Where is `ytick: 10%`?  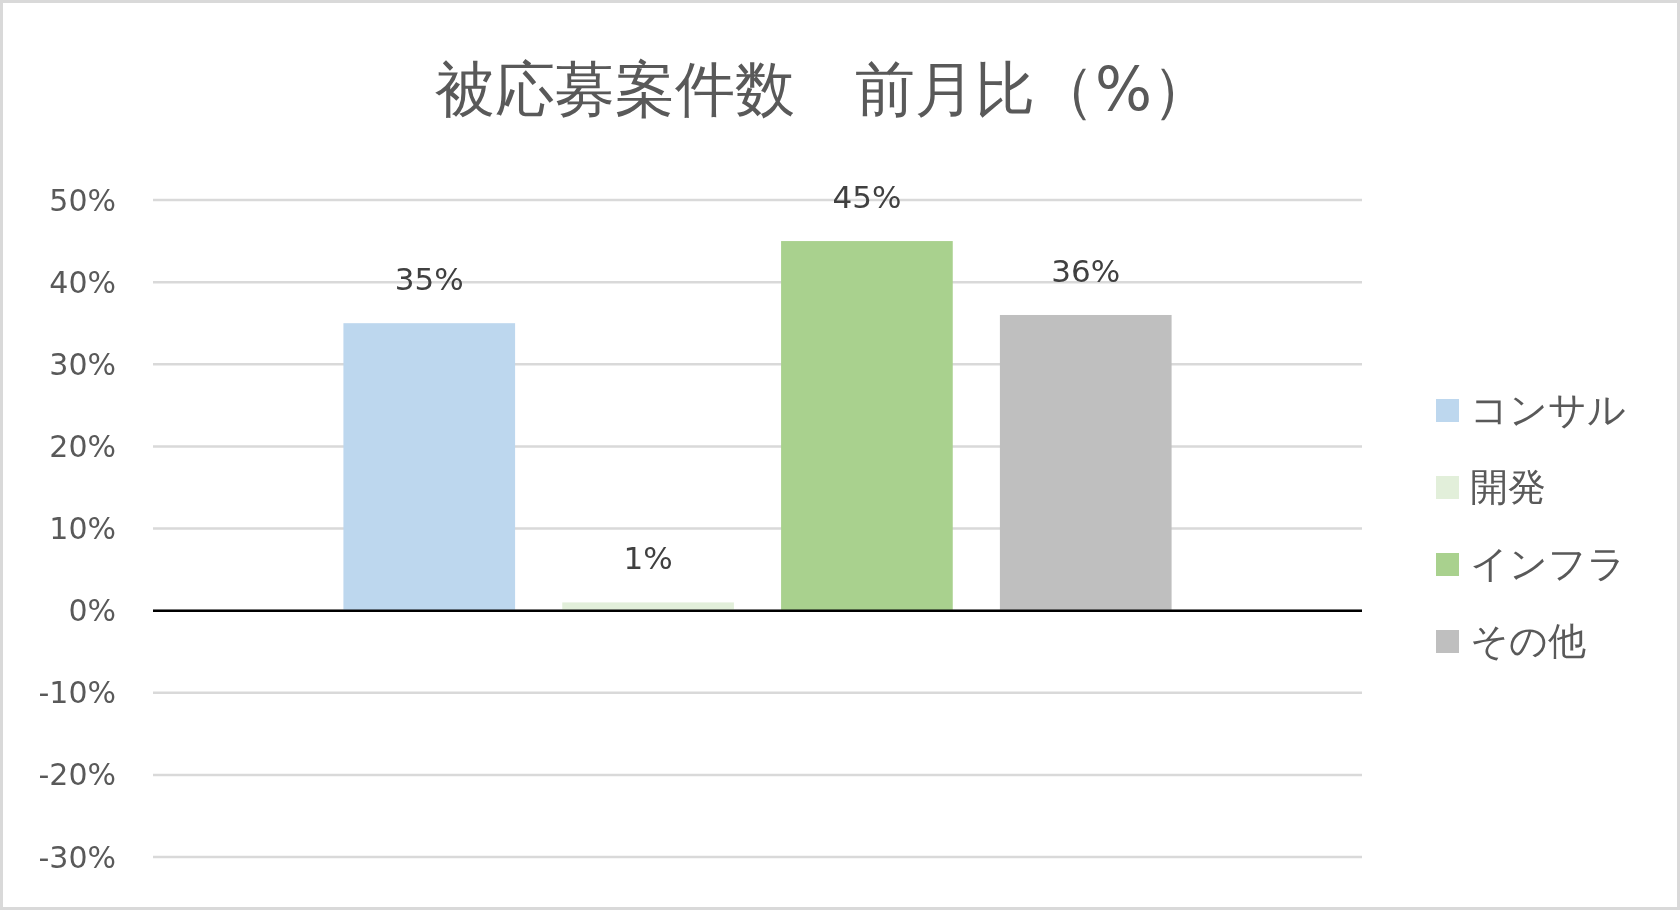
ytick: 10% is located at coordinates (82, 528).